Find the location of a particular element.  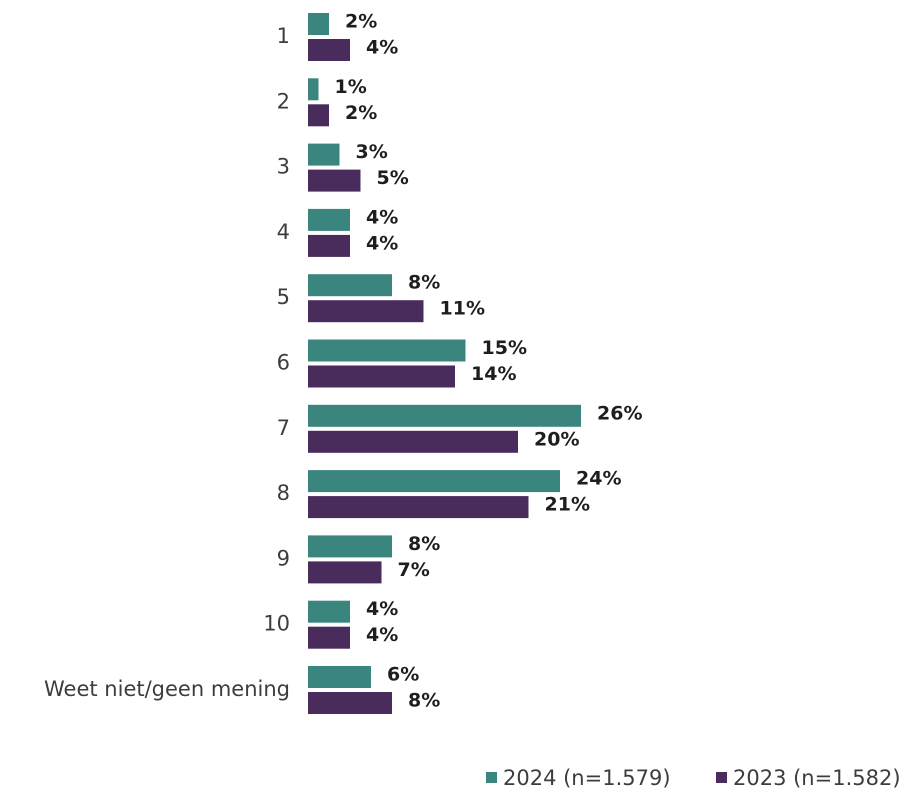

category-label: 5 is located at coordinates (283, 297).